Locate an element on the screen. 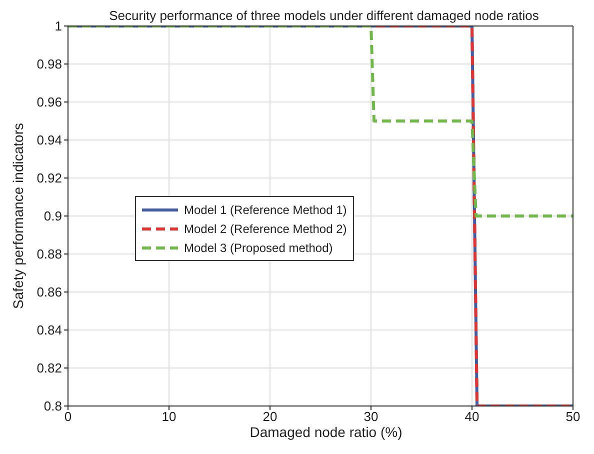 The image size is (594, 454). y-tick-label: 0.84 is located at coordinates (49, 330).